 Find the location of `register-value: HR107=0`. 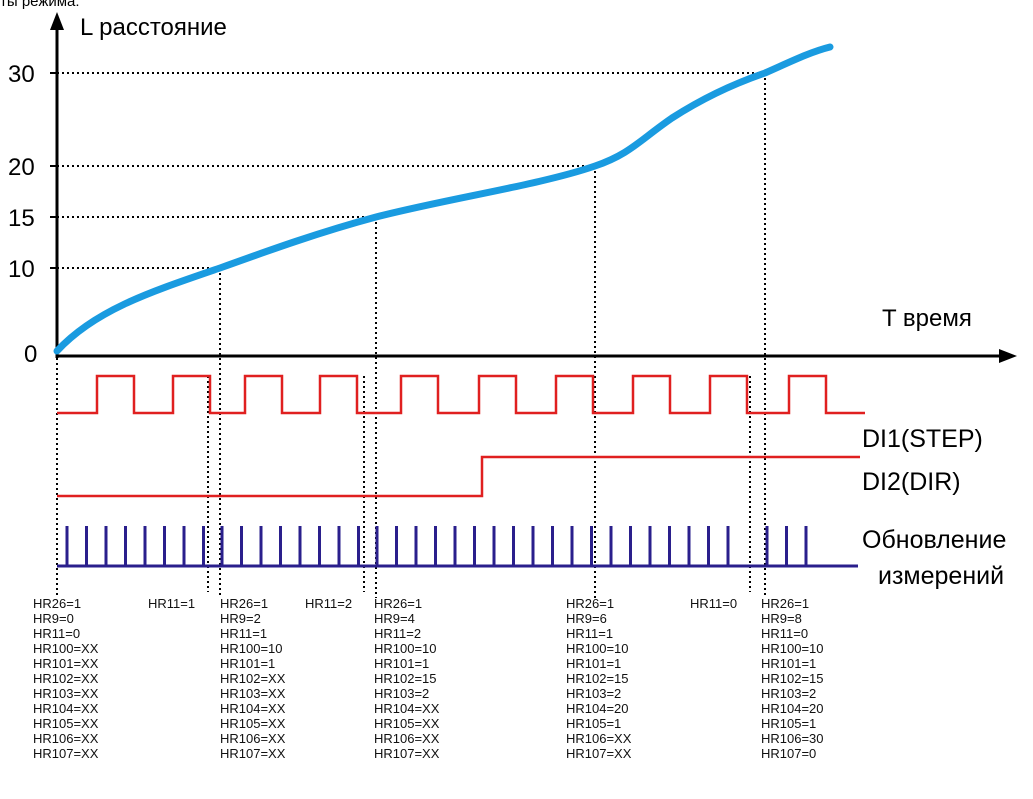

register-value: HR107=0 is located at coordinates (789, 753).